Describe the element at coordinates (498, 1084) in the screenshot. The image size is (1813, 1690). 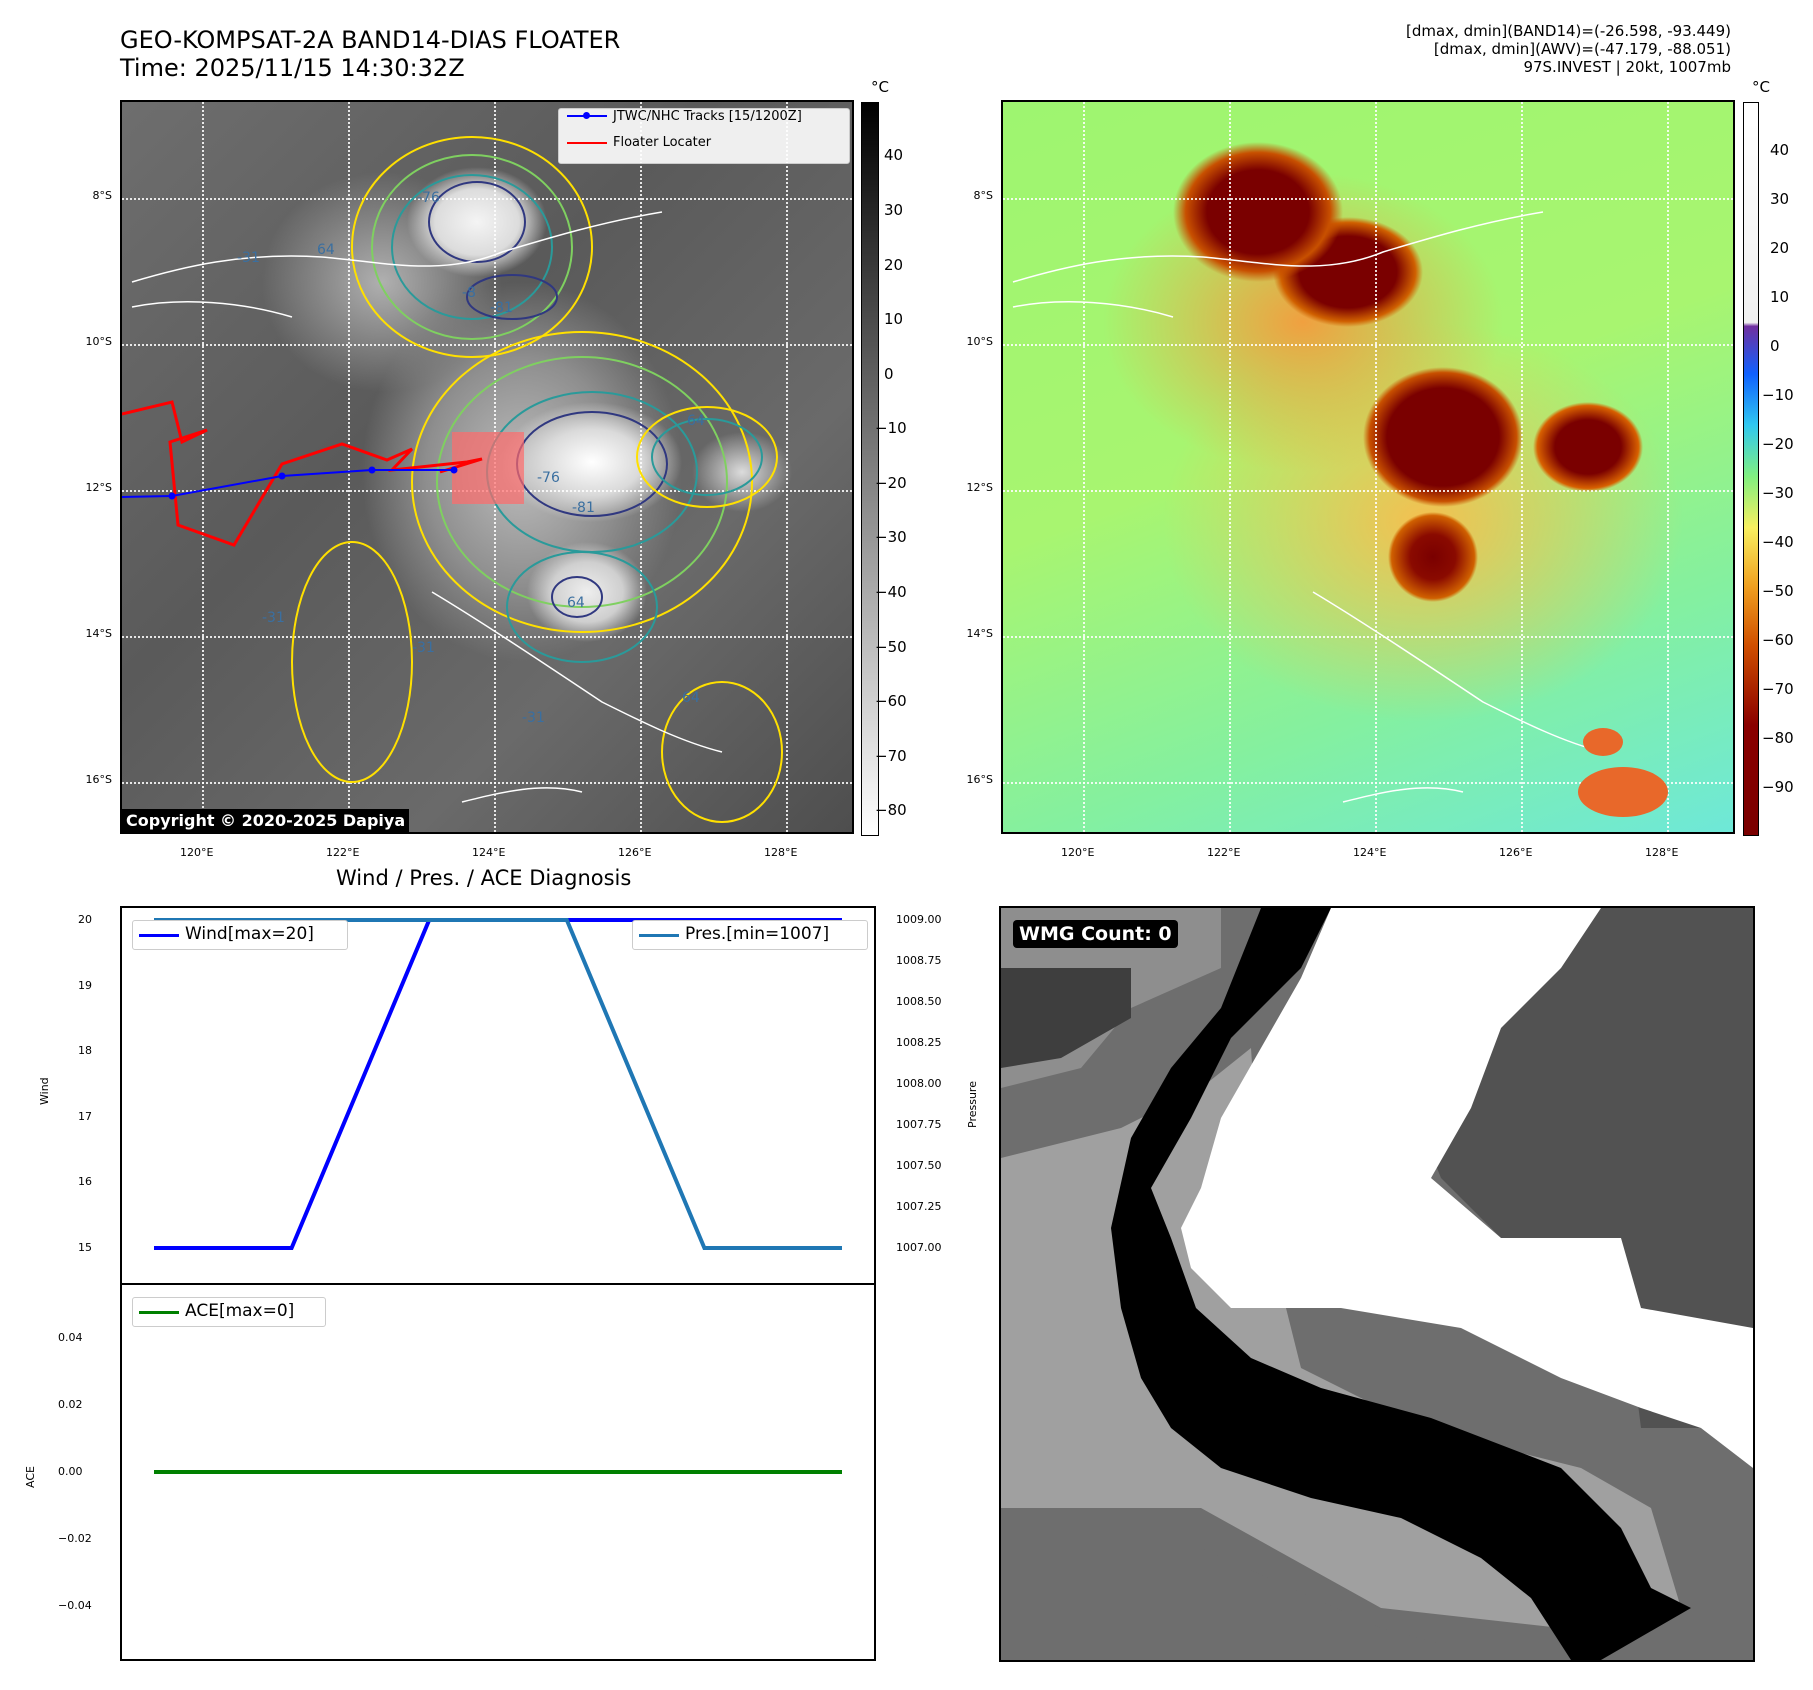
I see `wind-series-line` at that location.